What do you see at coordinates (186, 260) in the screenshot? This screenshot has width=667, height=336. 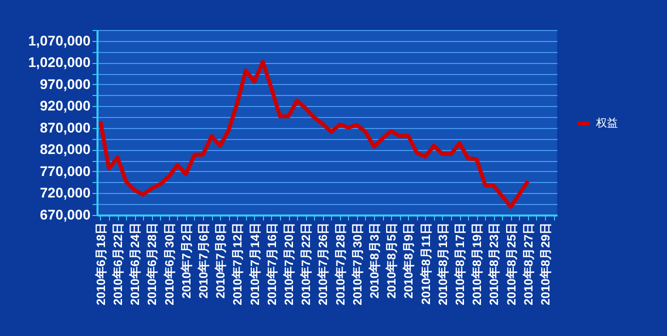 I see `x-tick-label: 2010年7月2日` at bounding box center [186, 260].